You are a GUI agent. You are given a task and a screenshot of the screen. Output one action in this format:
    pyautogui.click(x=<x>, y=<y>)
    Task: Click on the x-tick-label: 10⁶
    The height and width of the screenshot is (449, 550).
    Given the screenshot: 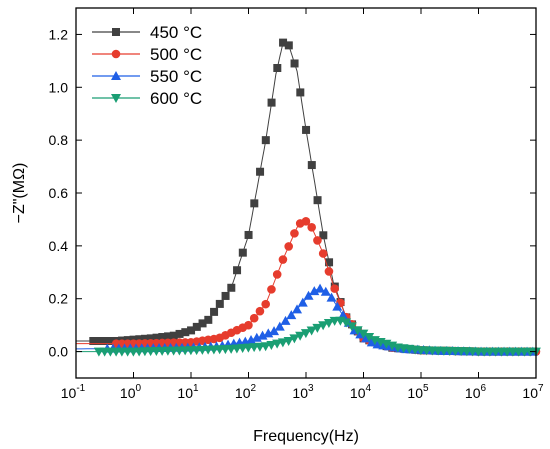 What is the action you would take?
    pyautogui.click(x=476, y=392)
    